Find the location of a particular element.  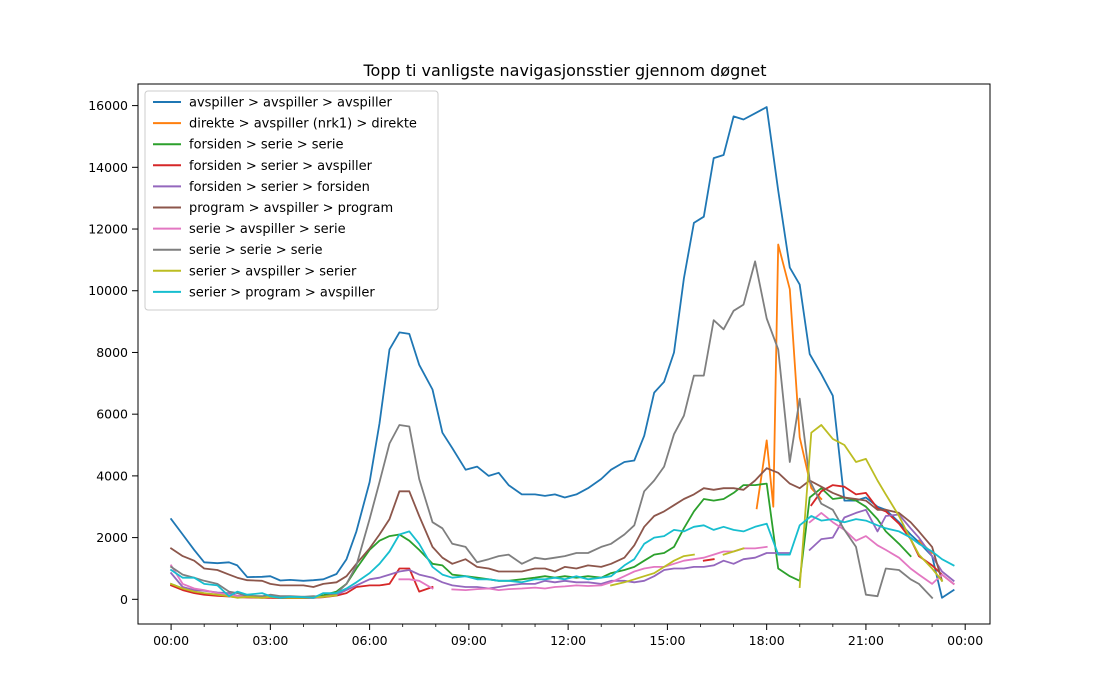

legend-label-7: serie > avspiller > serie is located at coordinates (267, 229).